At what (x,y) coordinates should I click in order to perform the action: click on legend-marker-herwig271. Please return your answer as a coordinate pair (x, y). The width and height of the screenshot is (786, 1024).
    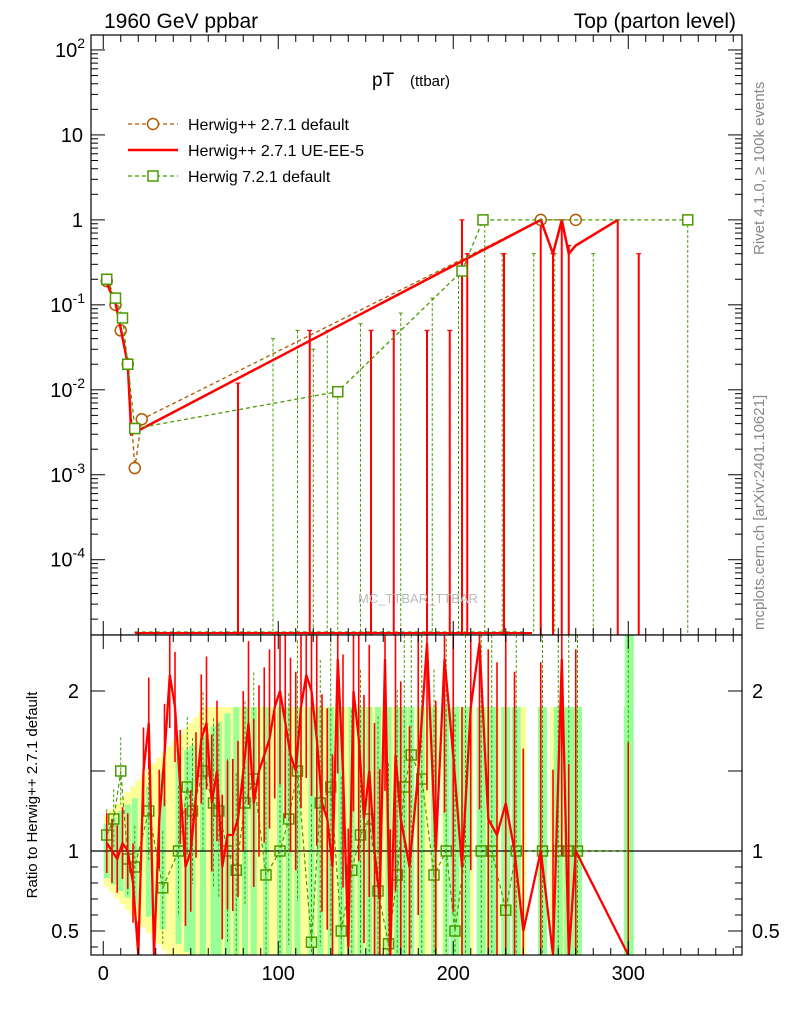
    Looking at the image, I should click on (153, 124).